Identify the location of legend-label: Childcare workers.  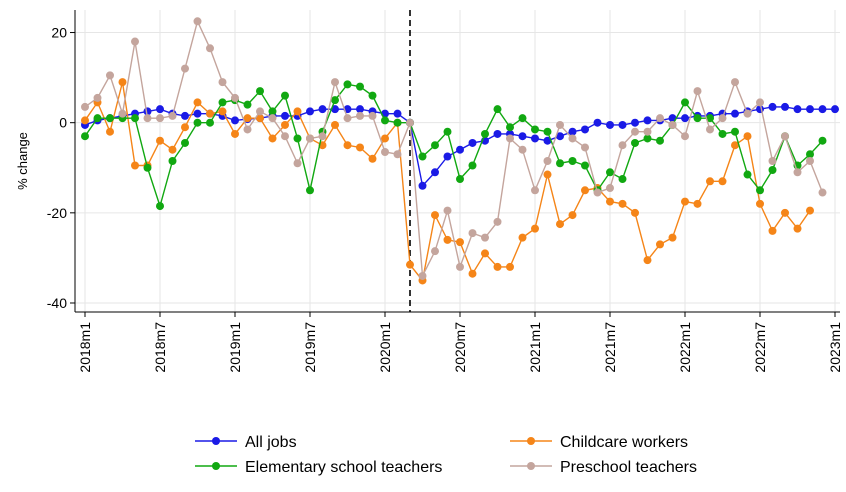
(624, 442).